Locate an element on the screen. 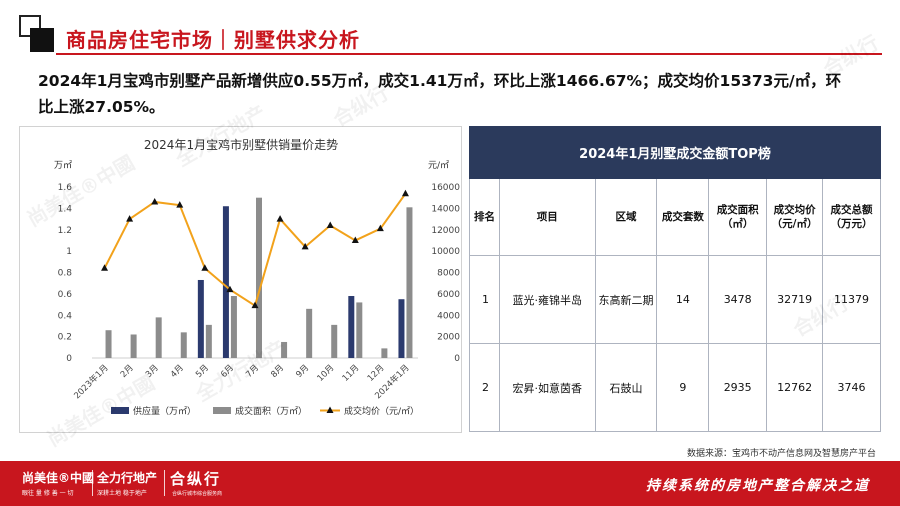 This screenshot has width=900, height=506. x-tick-label: 11月 is located at coordinates (351, 373).